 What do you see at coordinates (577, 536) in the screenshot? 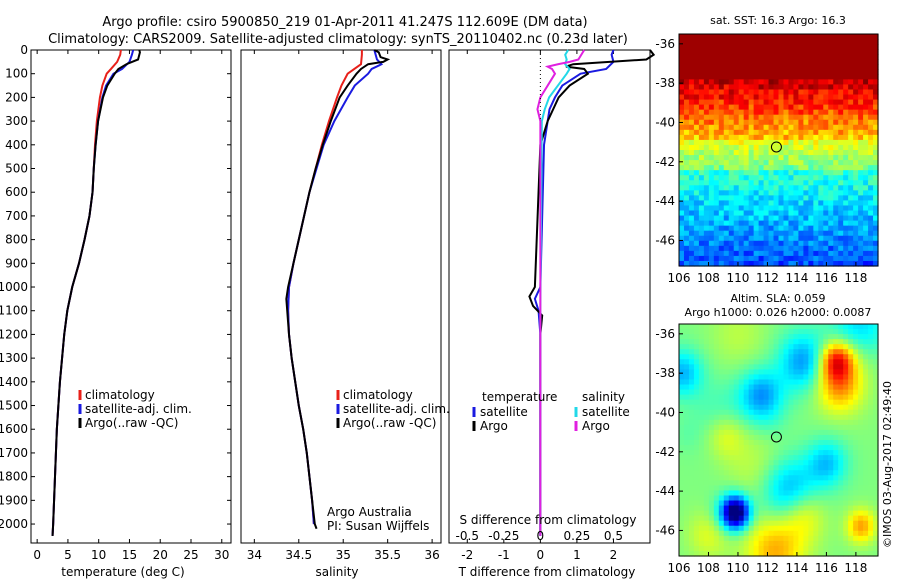
I see `s-axis-tick-label: 0.25` at bounding box center [577, 536].